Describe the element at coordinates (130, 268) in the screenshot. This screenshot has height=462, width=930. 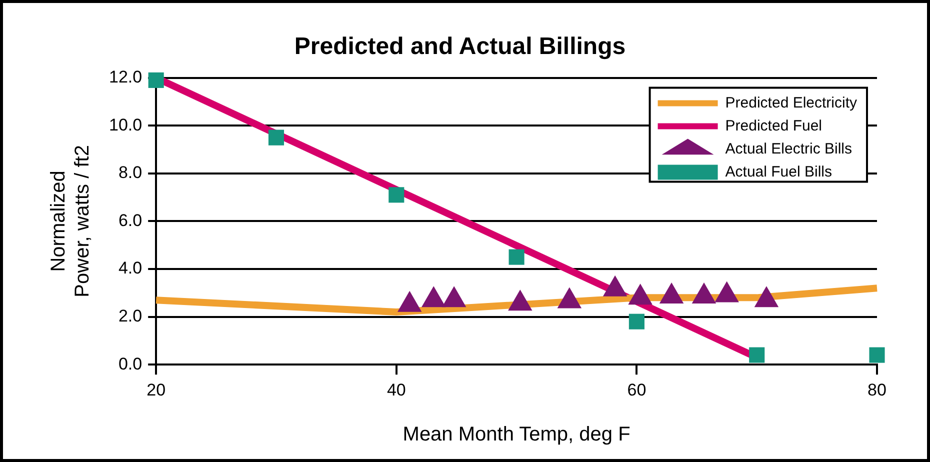
I see `y-tick-label: 4.0` at that location.